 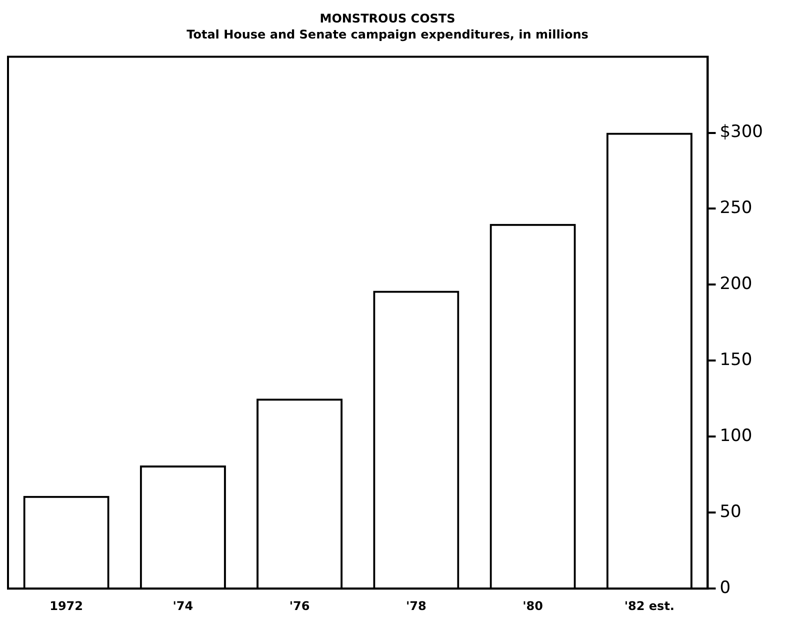 I want to click on y-tick-label: 200, so click(x=736, y=284).